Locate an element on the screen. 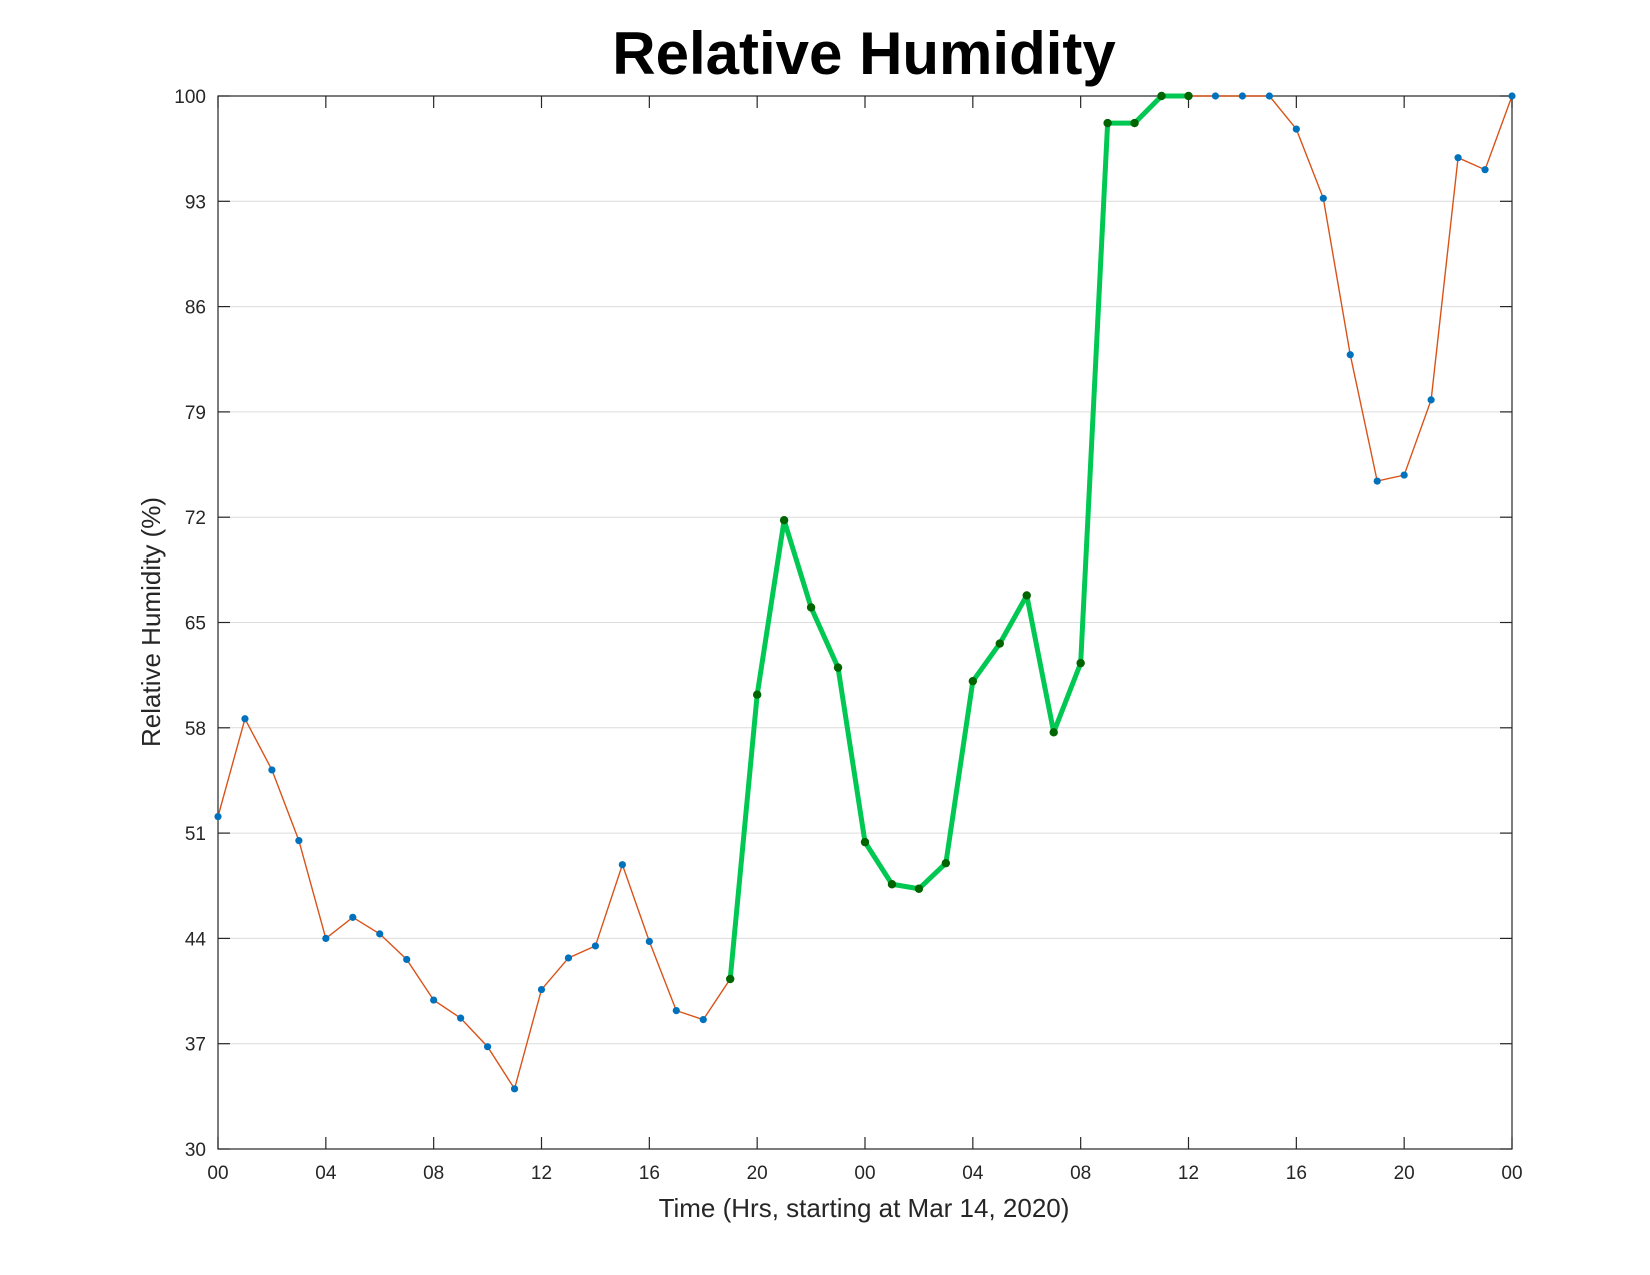 Image resolution: width=1650 pixels, height=1275 pixels. y-tick-labels: 30 37 44 51 58 65 72 79 86 93 100 is located at coordinates (190, 624).